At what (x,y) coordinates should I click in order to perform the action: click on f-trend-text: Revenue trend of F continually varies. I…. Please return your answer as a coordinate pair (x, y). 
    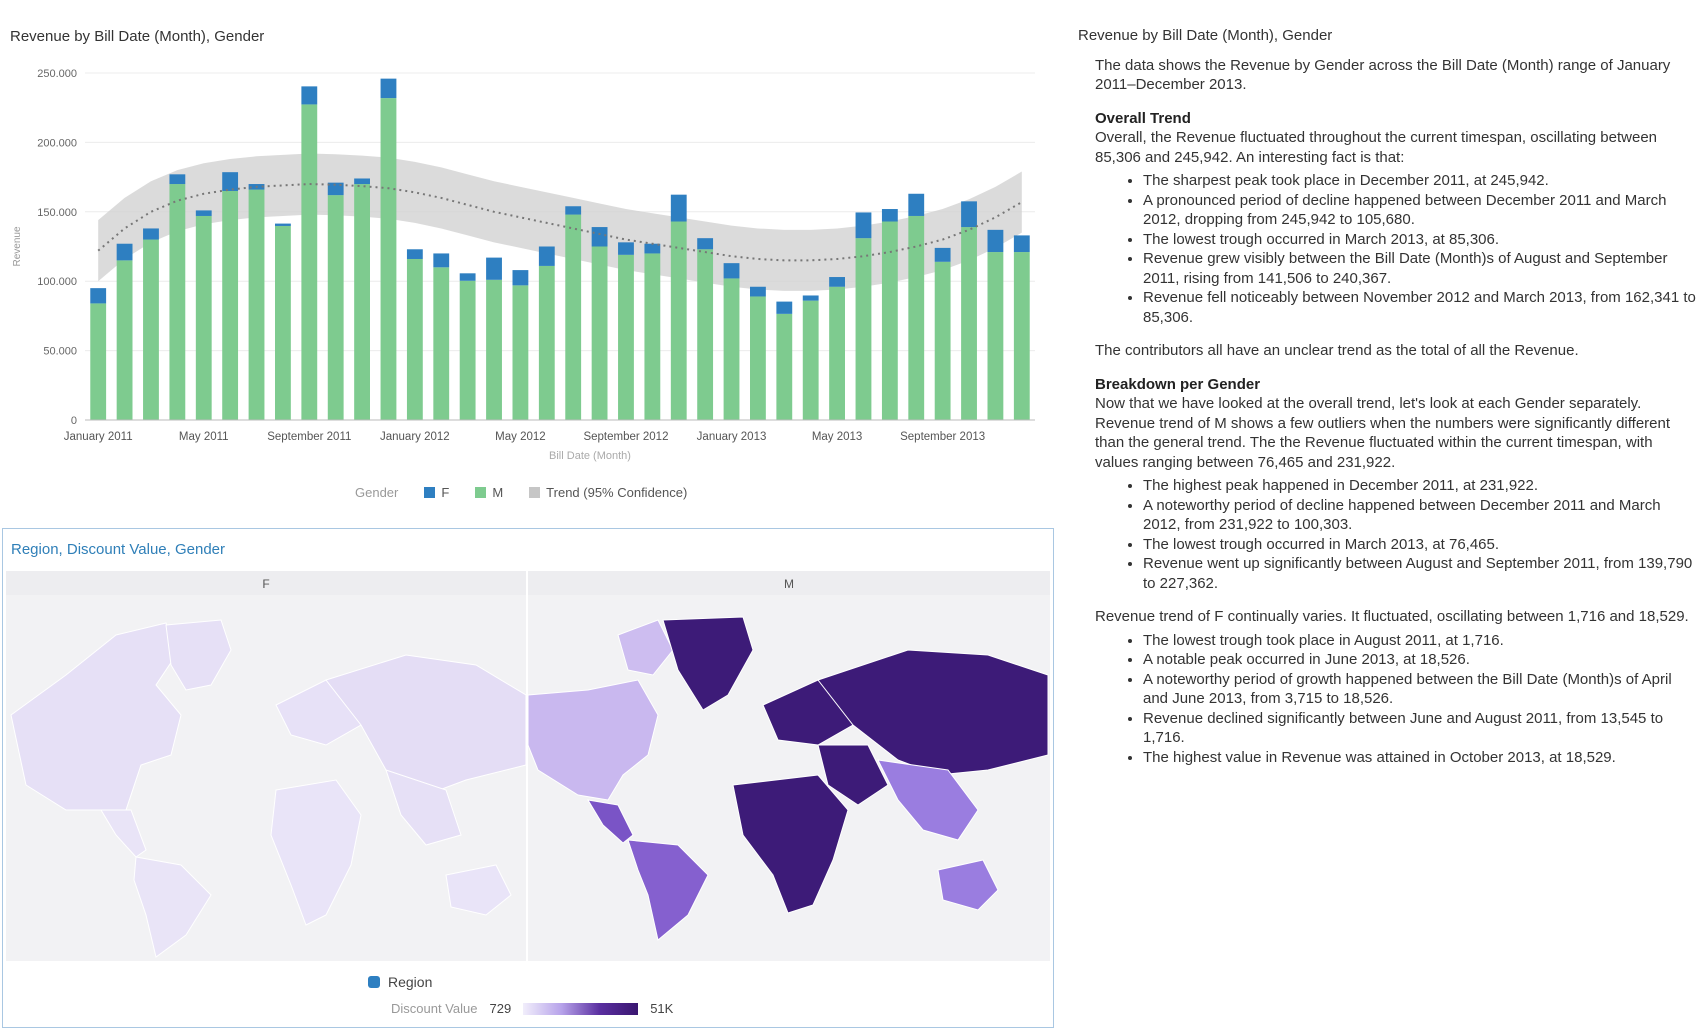
    Looking at the image, I should click on (1392, 616).